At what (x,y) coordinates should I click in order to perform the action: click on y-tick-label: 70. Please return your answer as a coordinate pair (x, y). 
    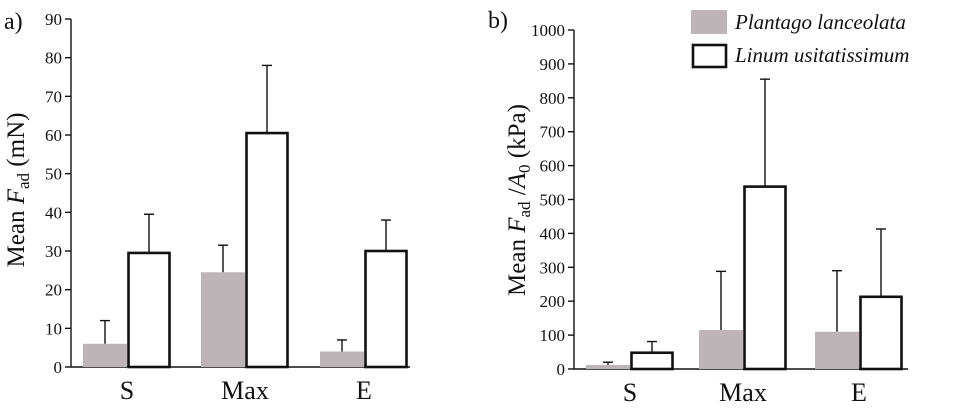
    Looking at the image, I should click on (53, 96).